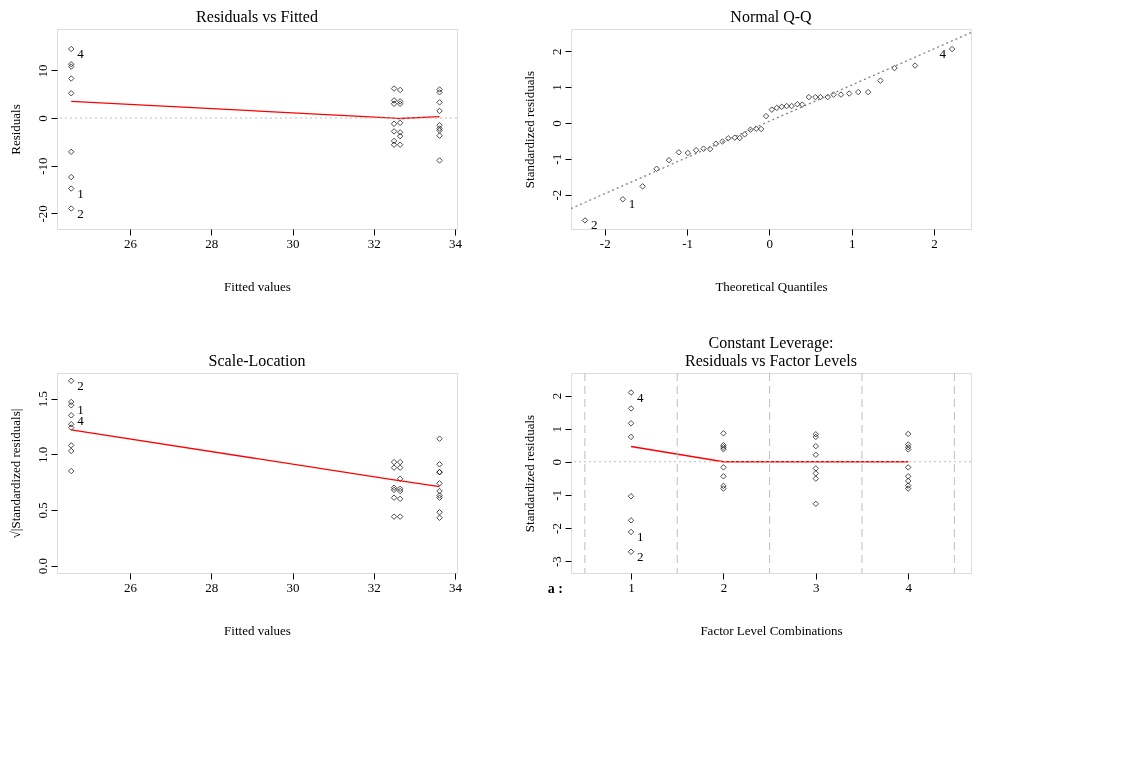  I want to click on y-tick-label: 1.5, so click(42, 399).